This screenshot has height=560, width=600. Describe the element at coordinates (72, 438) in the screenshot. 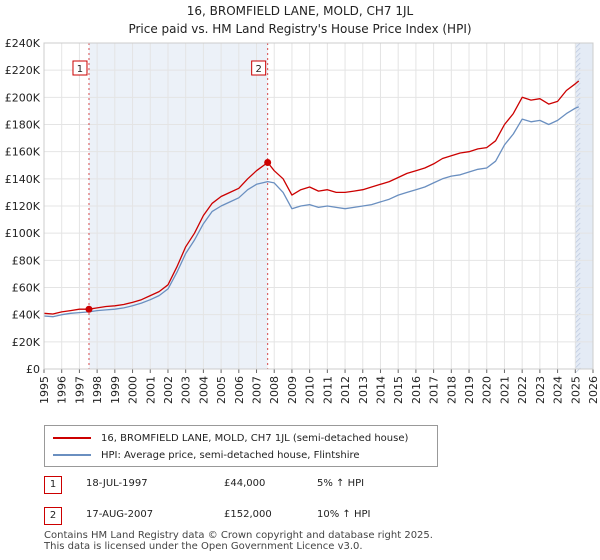

I see `legend-swatch-property` at that location.